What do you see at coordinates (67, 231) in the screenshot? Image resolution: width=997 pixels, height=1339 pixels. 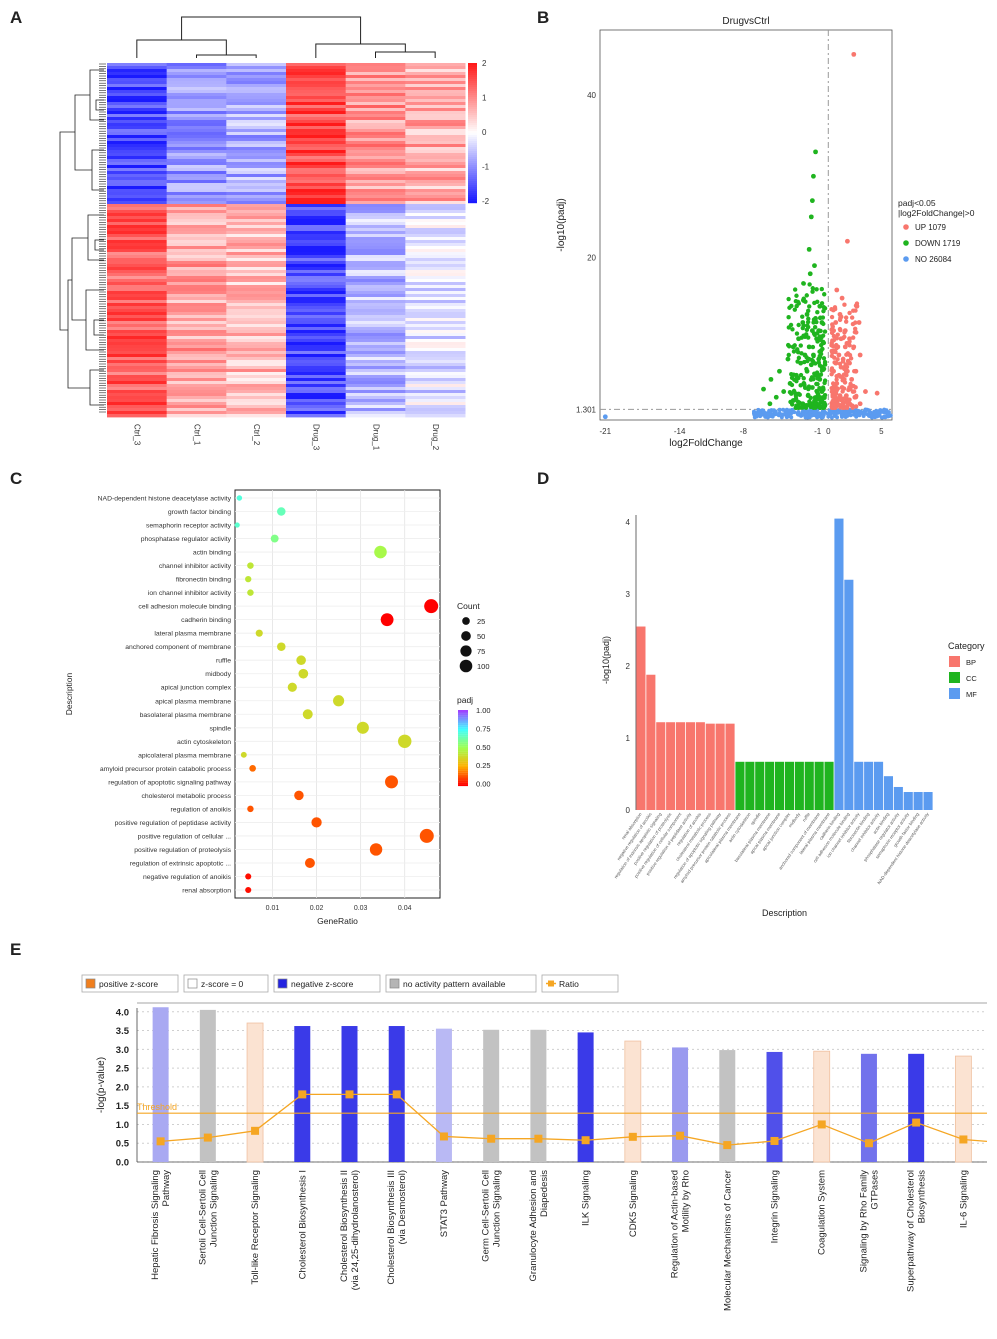 I see `row-dendrogram-branch` at bounding box center [67, 231].